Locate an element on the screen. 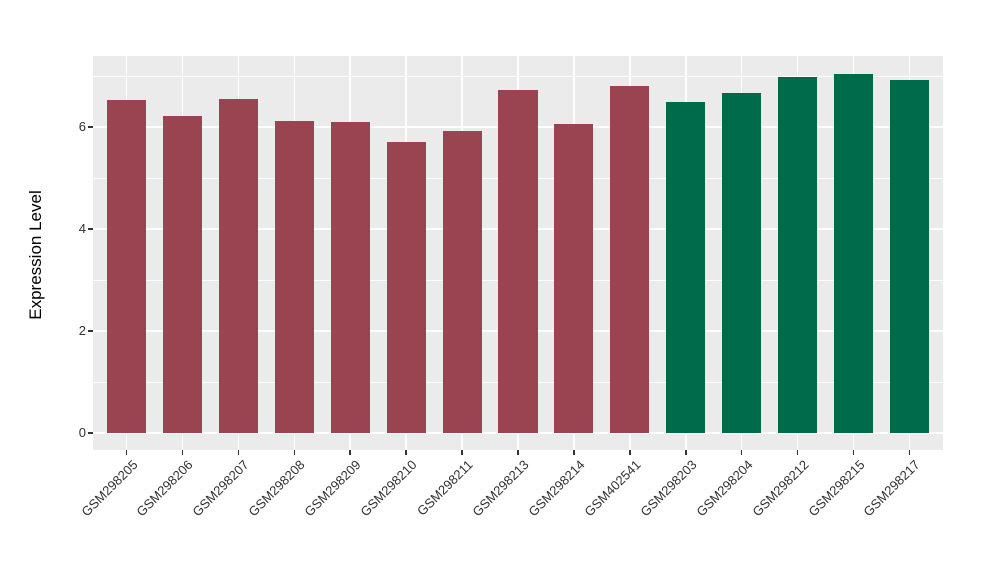  bar-GSM298210 is located at coordinates (406, 287).